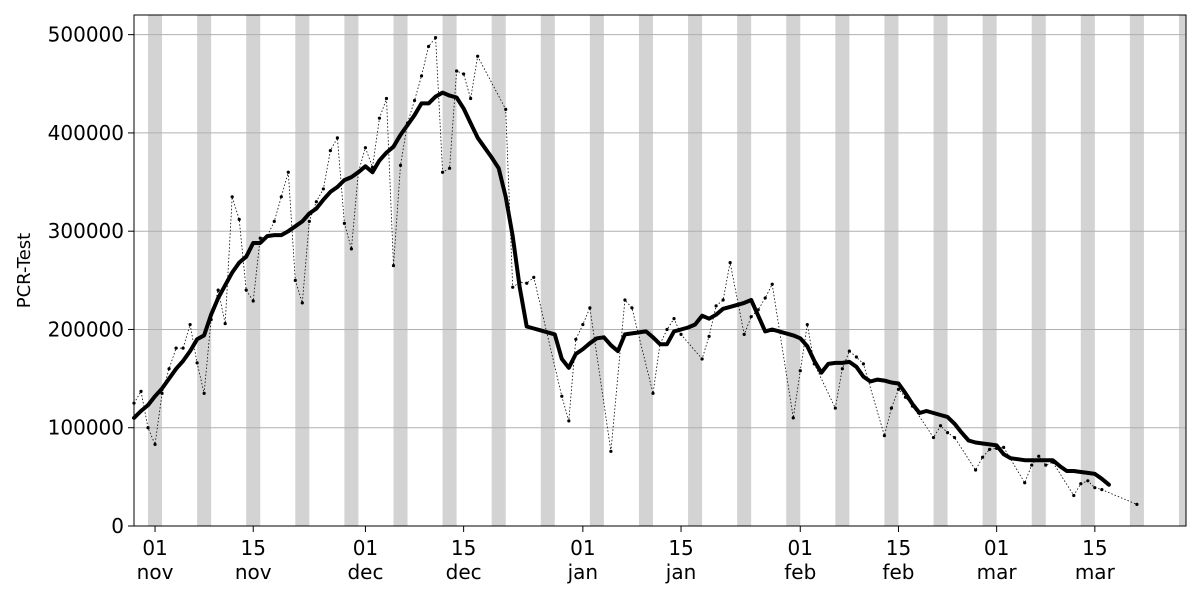  I want to click on y-tick-label: 0, so click(117, 526).